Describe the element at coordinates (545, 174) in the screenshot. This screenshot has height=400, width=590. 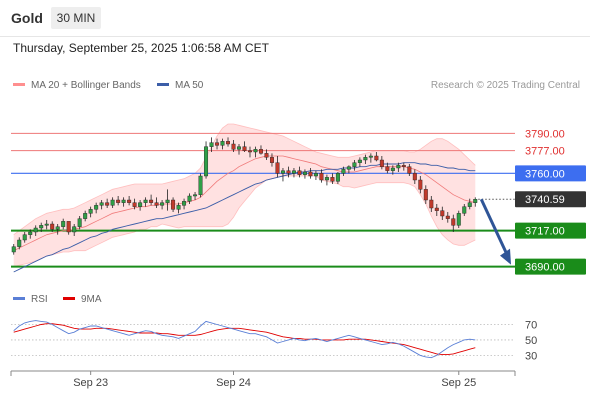
I see `level-3760-00-label: 3760.00` at that location.